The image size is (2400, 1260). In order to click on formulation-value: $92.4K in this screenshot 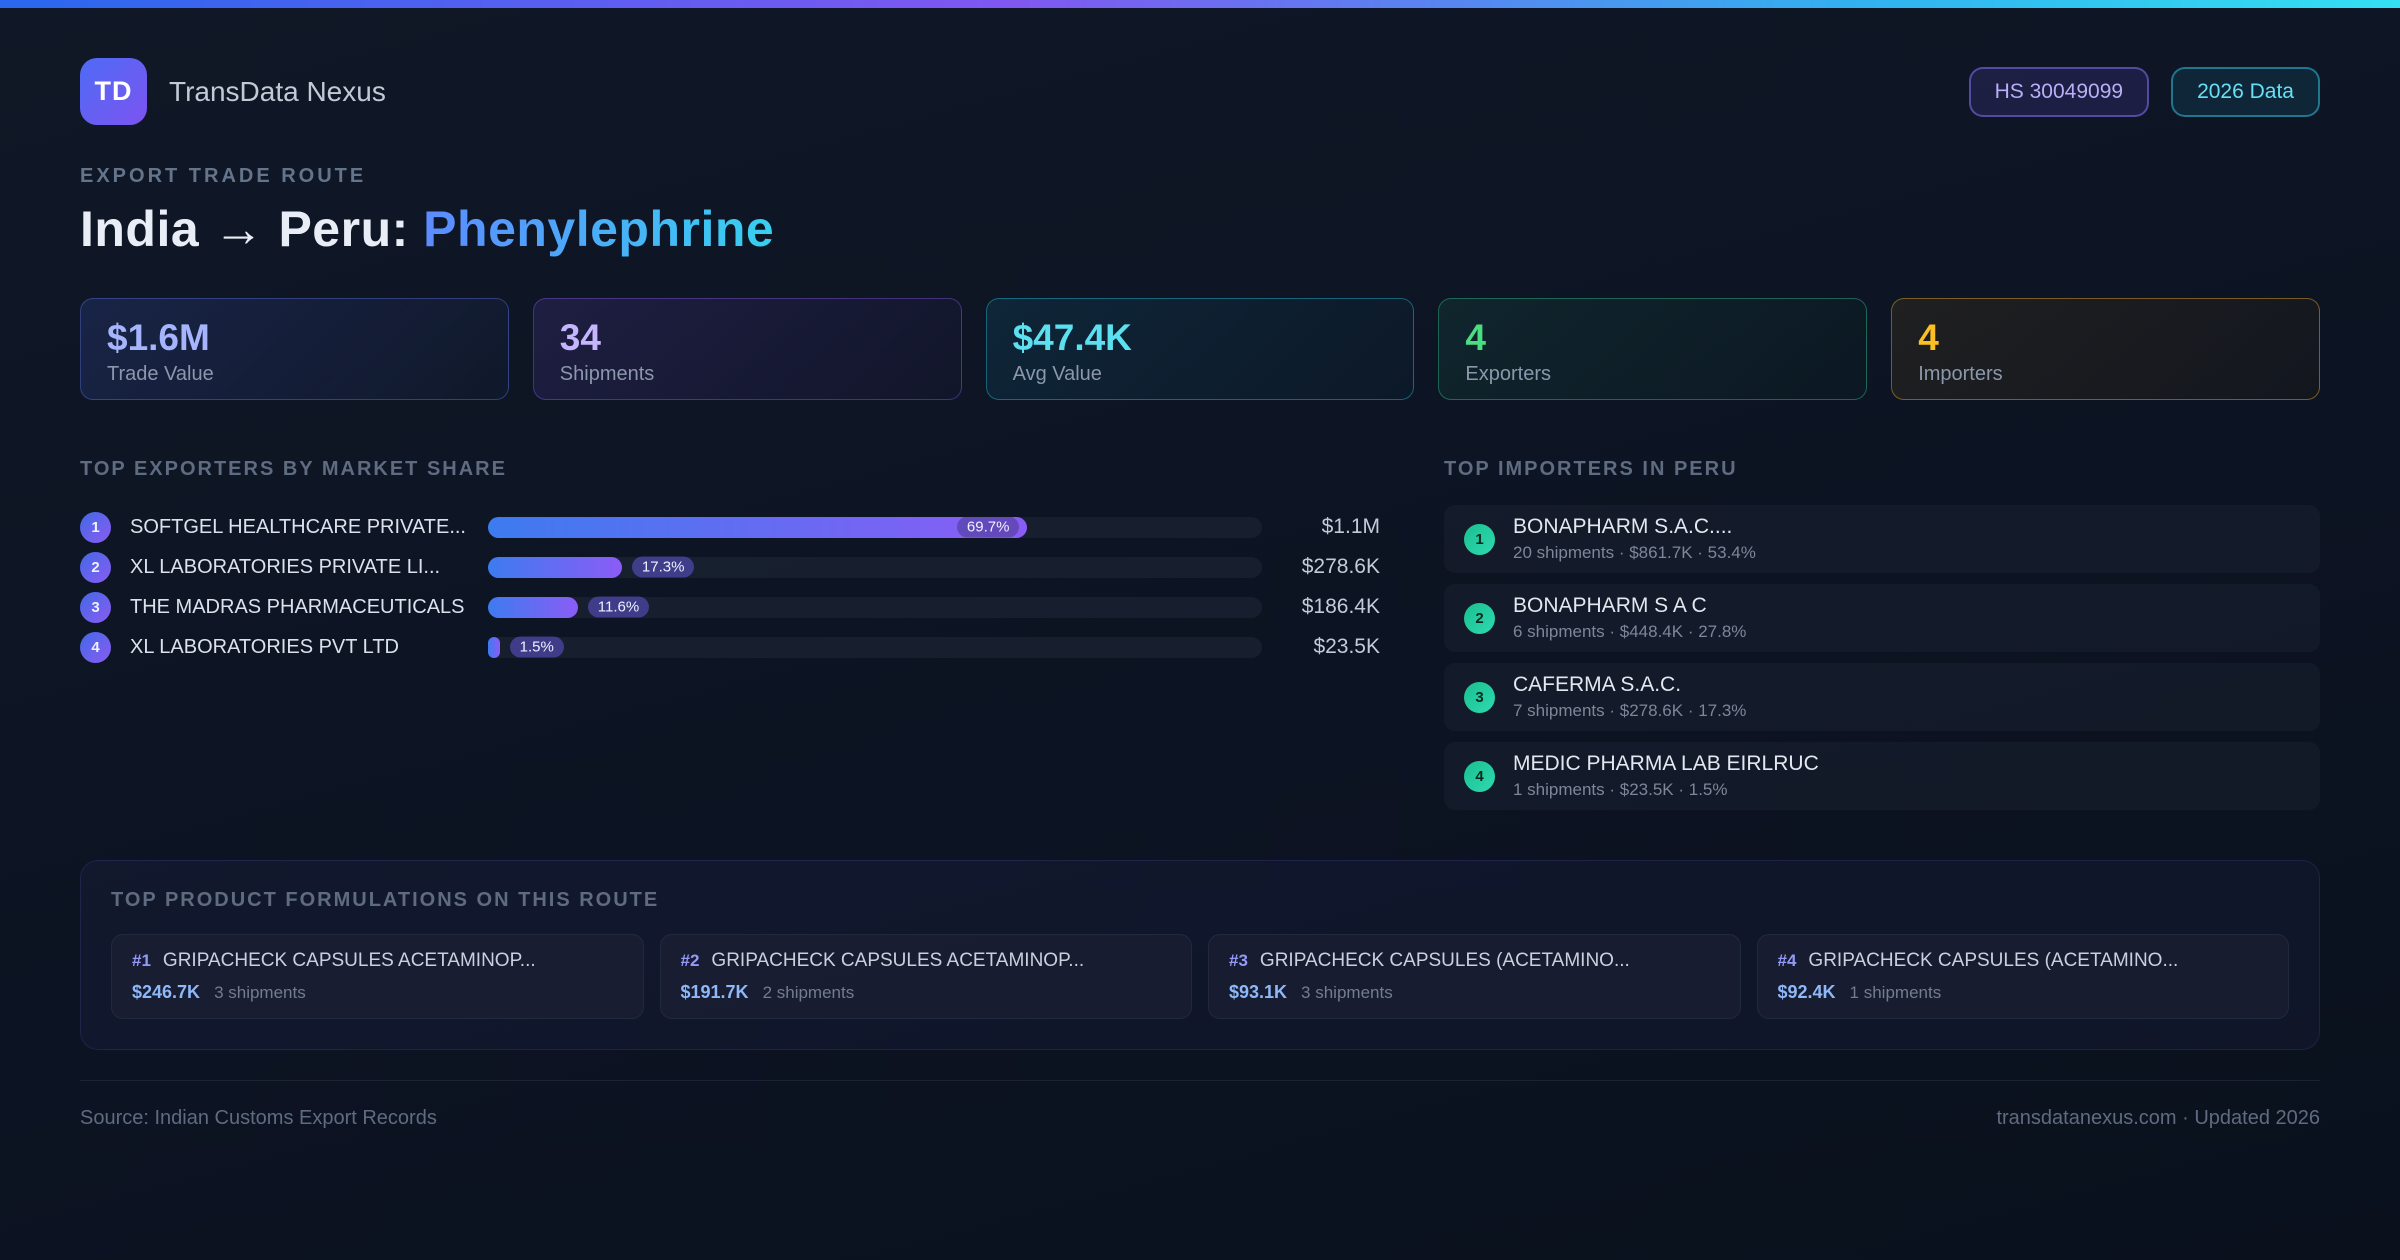, I will do `click(1806, 992)`.